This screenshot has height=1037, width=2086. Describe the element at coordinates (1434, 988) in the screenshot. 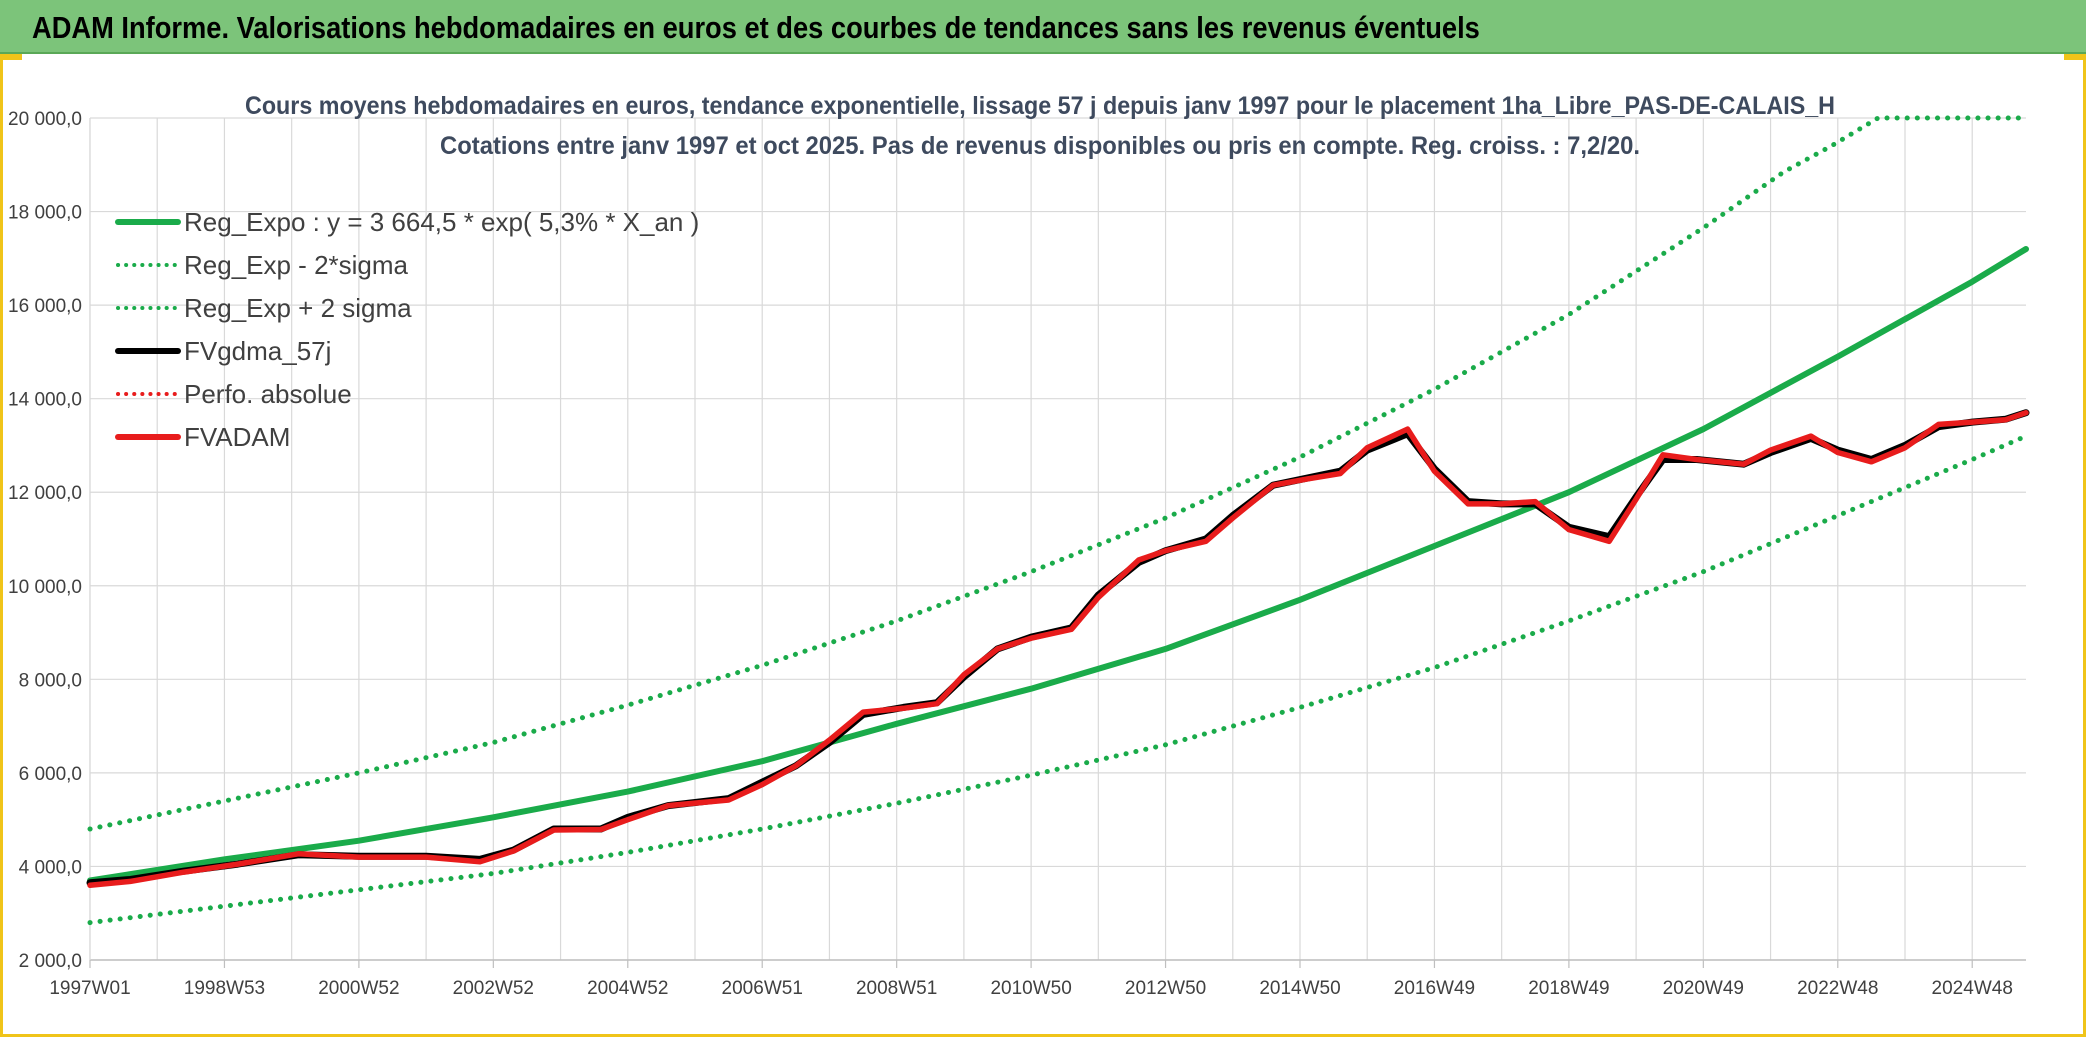

I see `x-tick-label-10: 2016W49` at that location.